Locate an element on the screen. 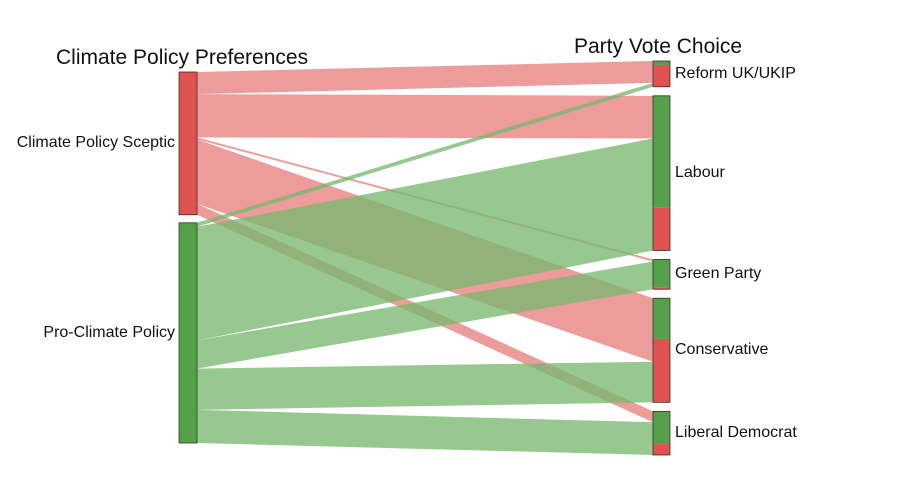 The height and width of the screenshot is (500, 900). node-labour is located at coordinates (661, 173).